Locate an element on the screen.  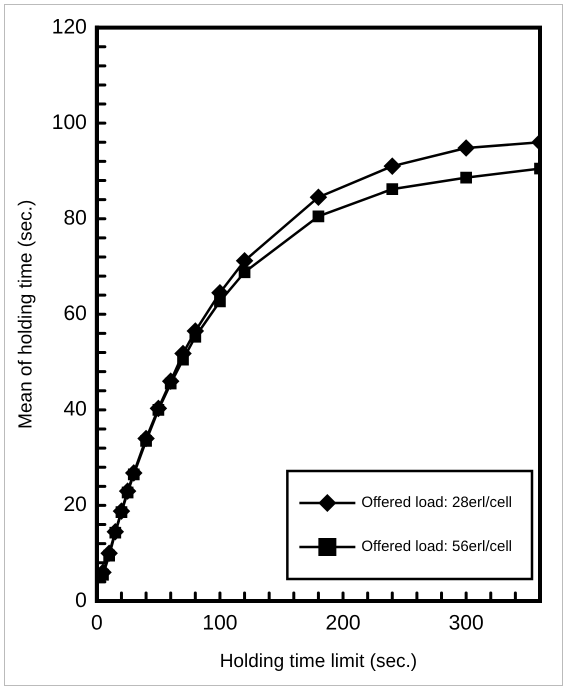
legend-label: Offered load: 56erl/cell is located at coordinates (436, 547).